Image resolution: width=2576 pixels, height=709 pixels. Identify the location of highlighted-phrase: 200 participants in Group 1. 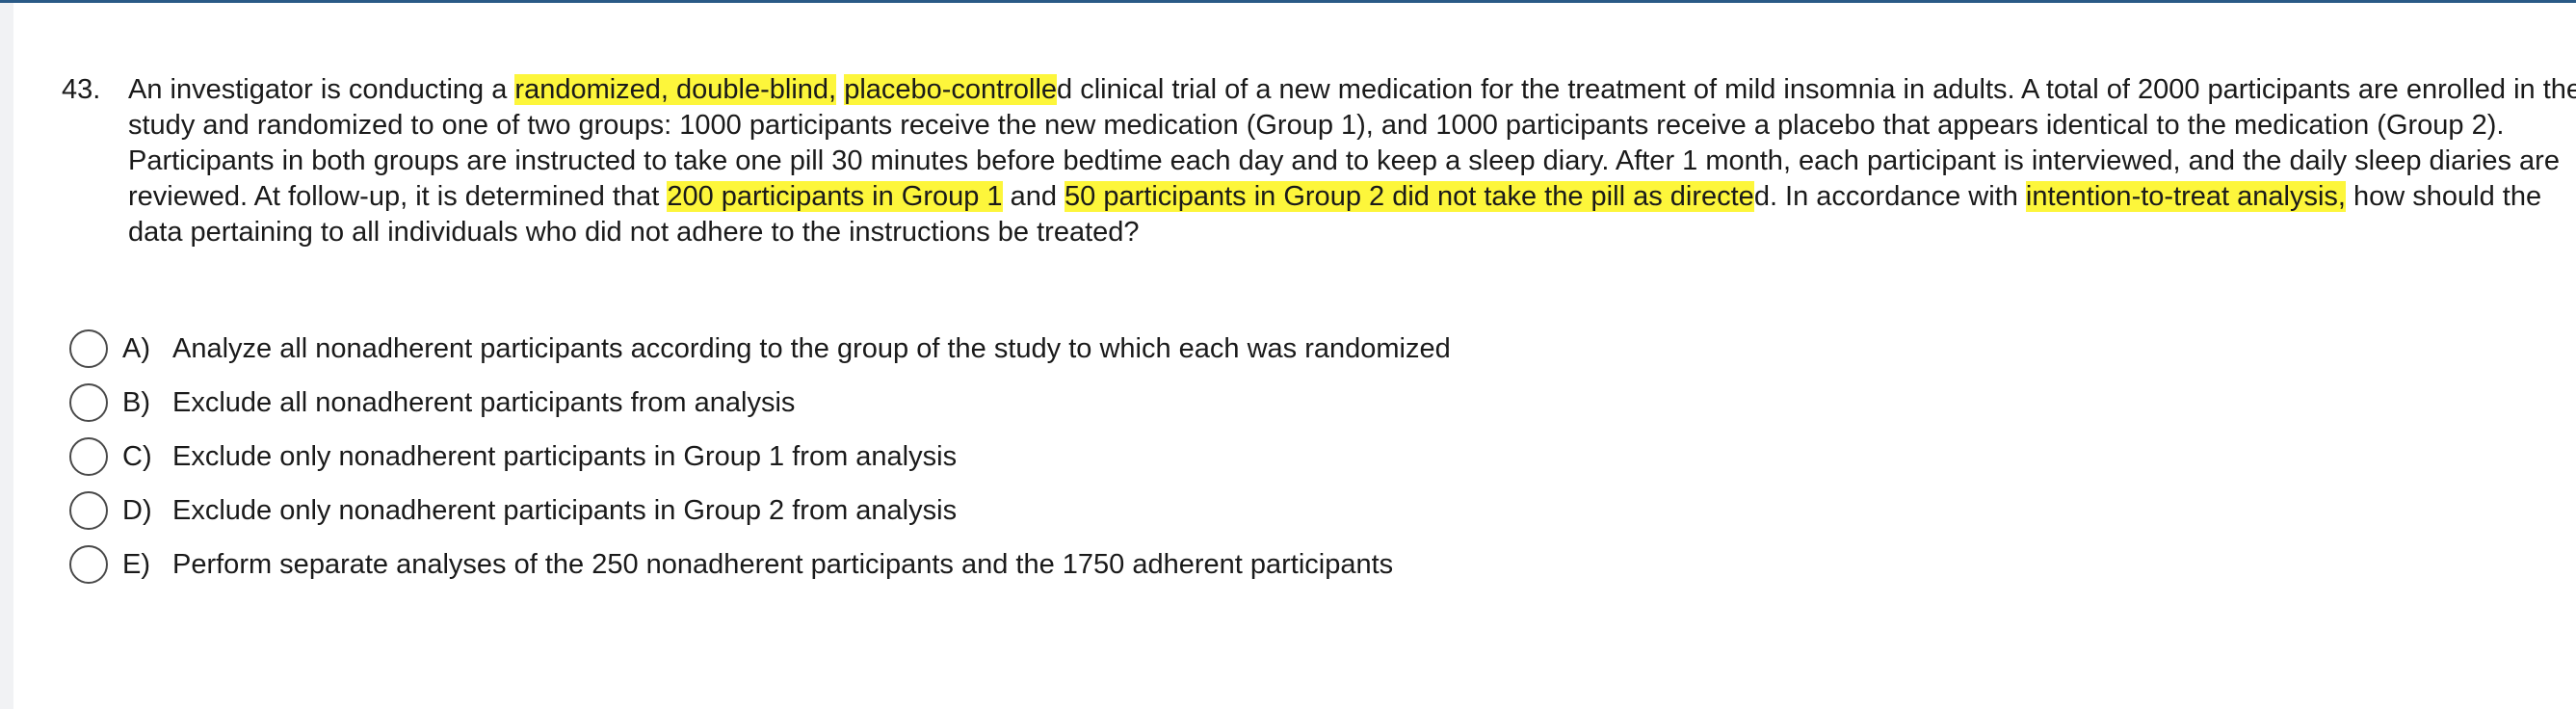
(835, 196).